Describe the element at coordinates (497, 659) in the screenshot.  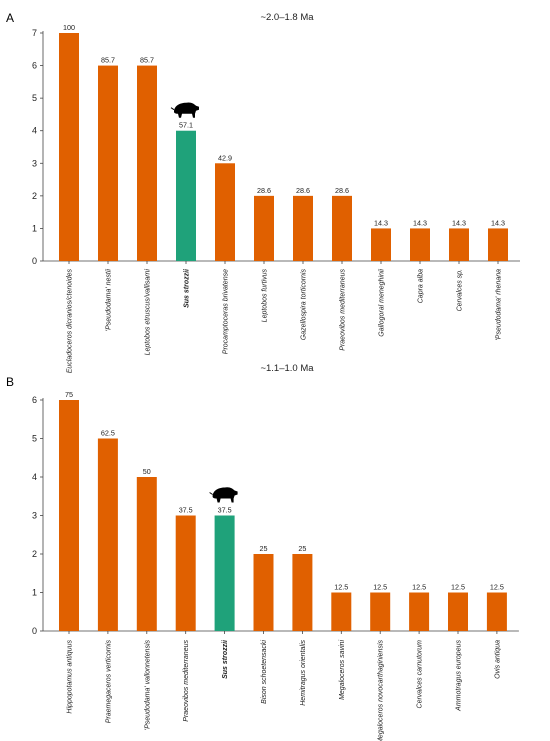
I see `category-label: Ovis antiqua` at that location.